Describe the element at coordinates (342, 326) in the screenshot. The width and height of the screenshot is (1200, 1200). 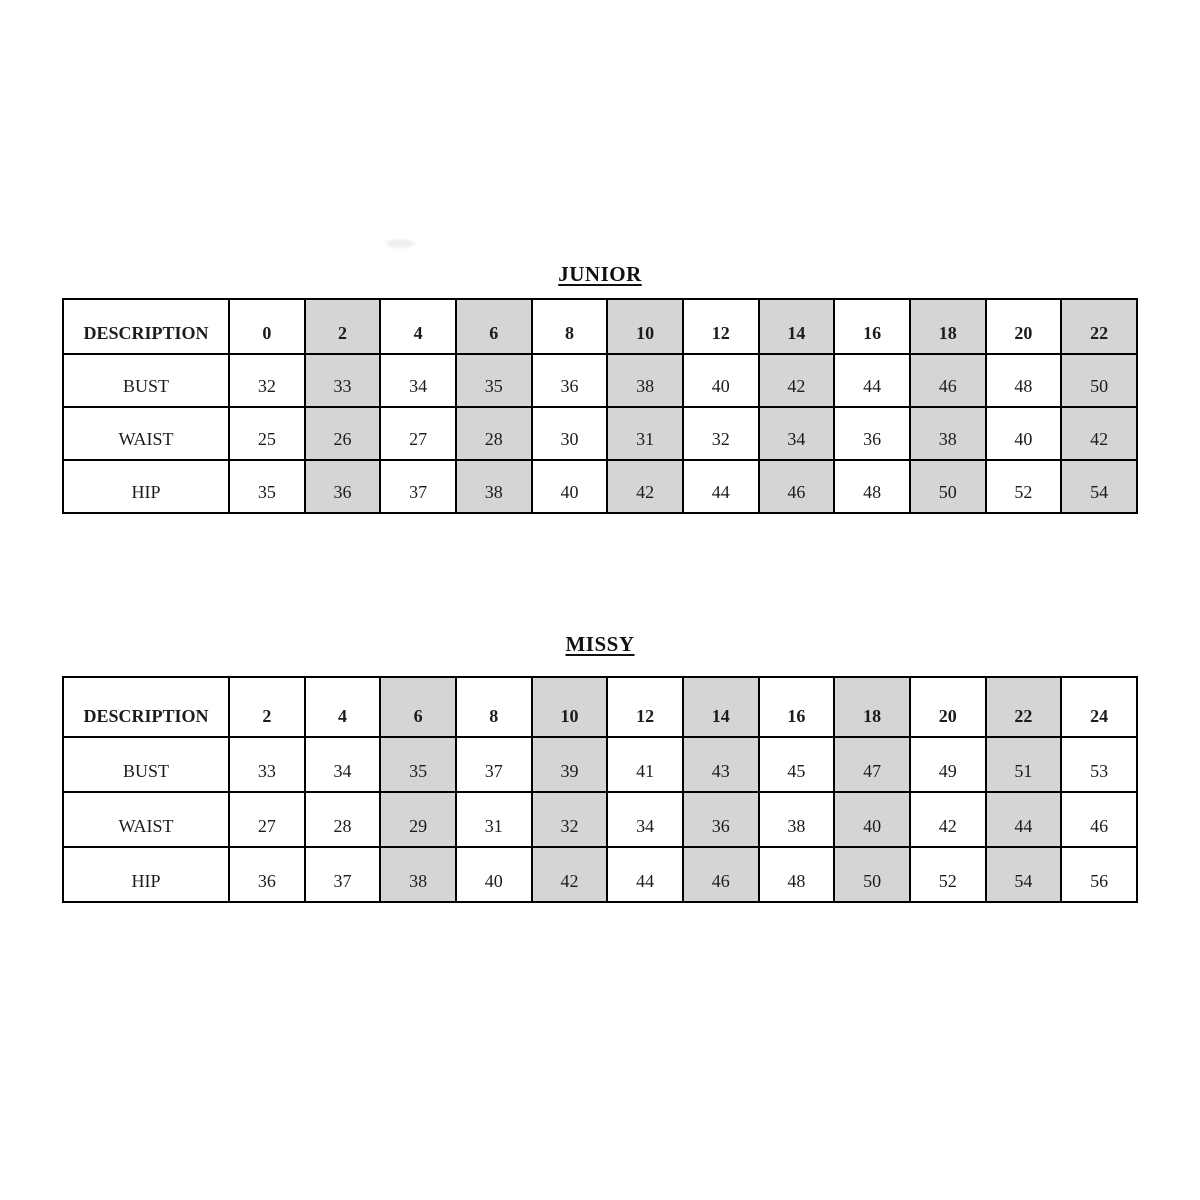
I see `size-header-cell: 2` at that location.